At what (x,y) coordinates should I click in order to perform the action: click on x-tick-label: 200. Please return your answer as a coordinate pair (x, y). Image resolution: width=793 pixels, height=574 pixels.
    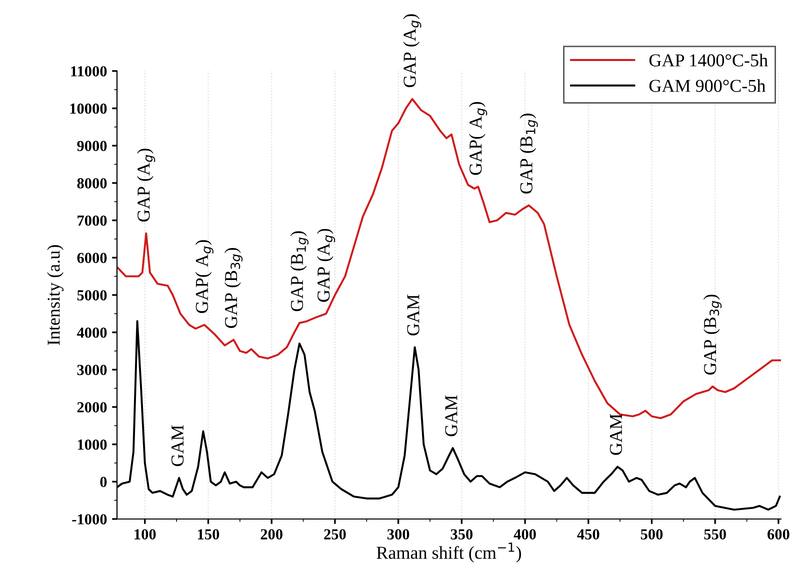
    Looking at the image, I should click on (271, 534).